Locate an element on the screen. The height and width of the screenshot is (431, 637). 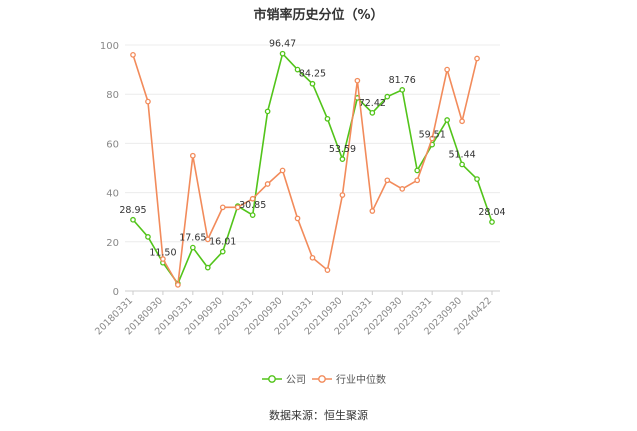
data-label: 96.47 is located at coordinates (282, 44).